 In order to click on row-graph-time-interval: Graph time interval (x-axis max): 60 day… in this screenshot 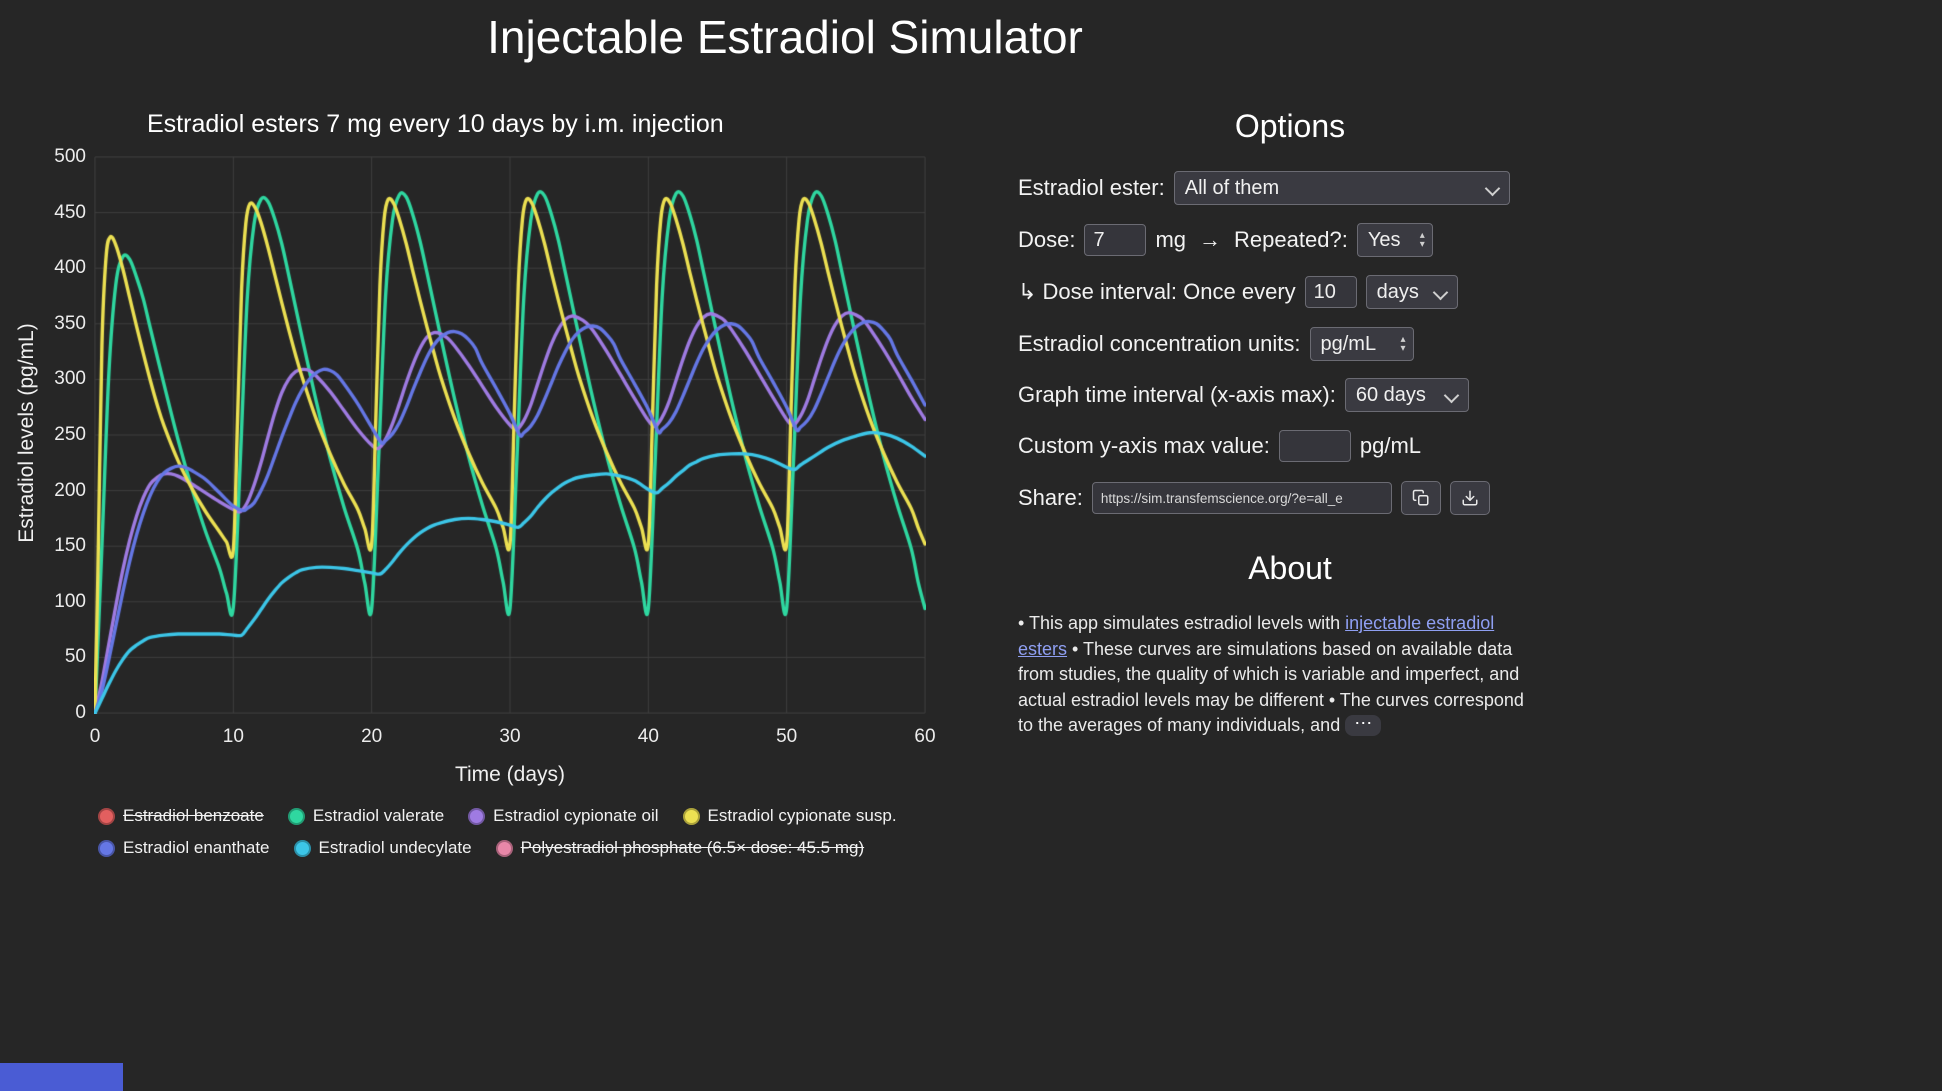, I will do `click(1264, 395)`.